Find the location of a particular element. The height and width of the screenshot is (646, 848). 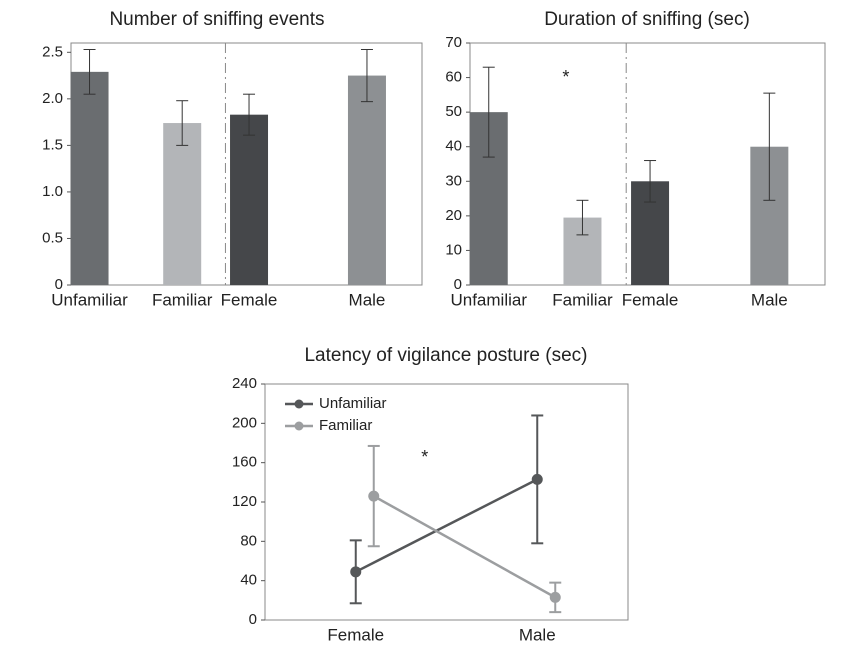

y-tick-label: 120 is located at coordinates (244, 501).